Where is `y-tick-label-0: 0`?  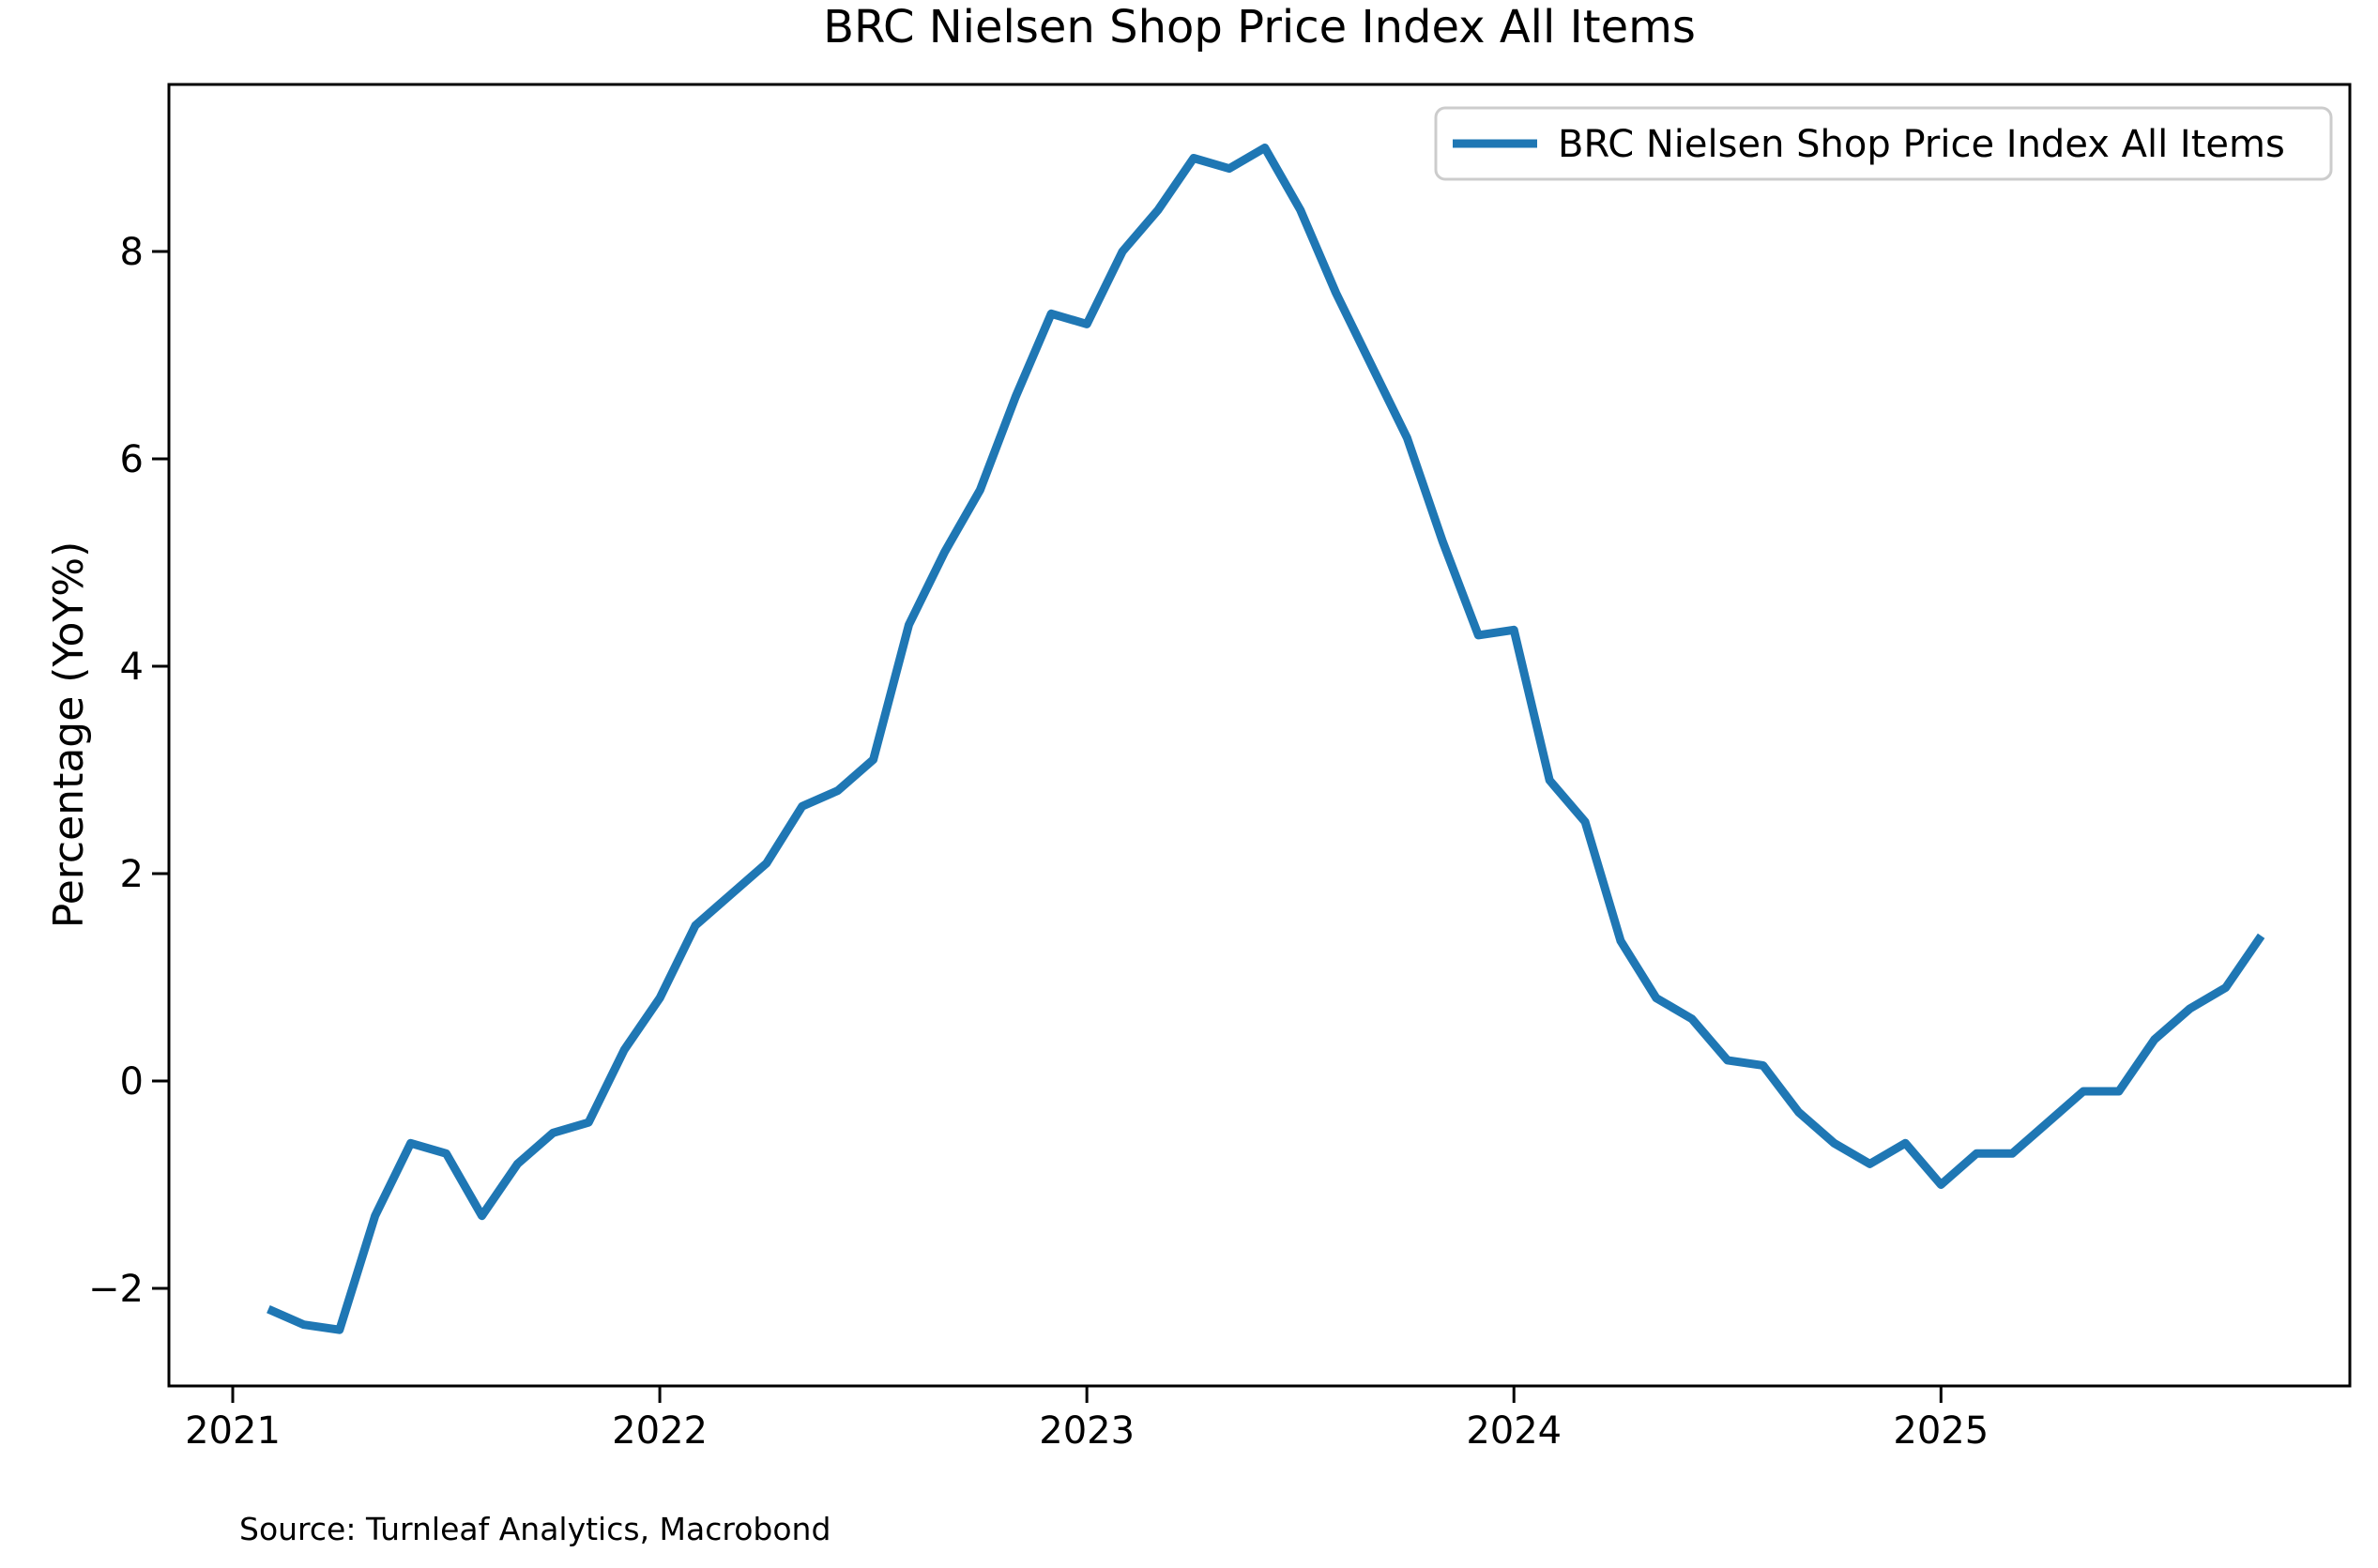 y-tick-label-0: 0 is located at coordinates (132, 1082).